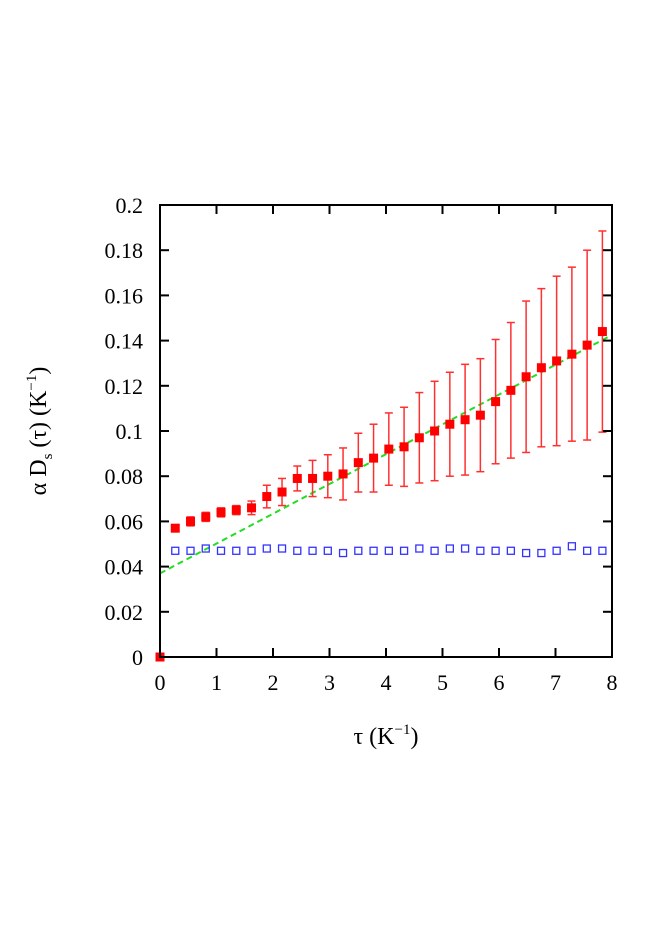  I want to click on x-tick-label: 5, so click(442, 682).